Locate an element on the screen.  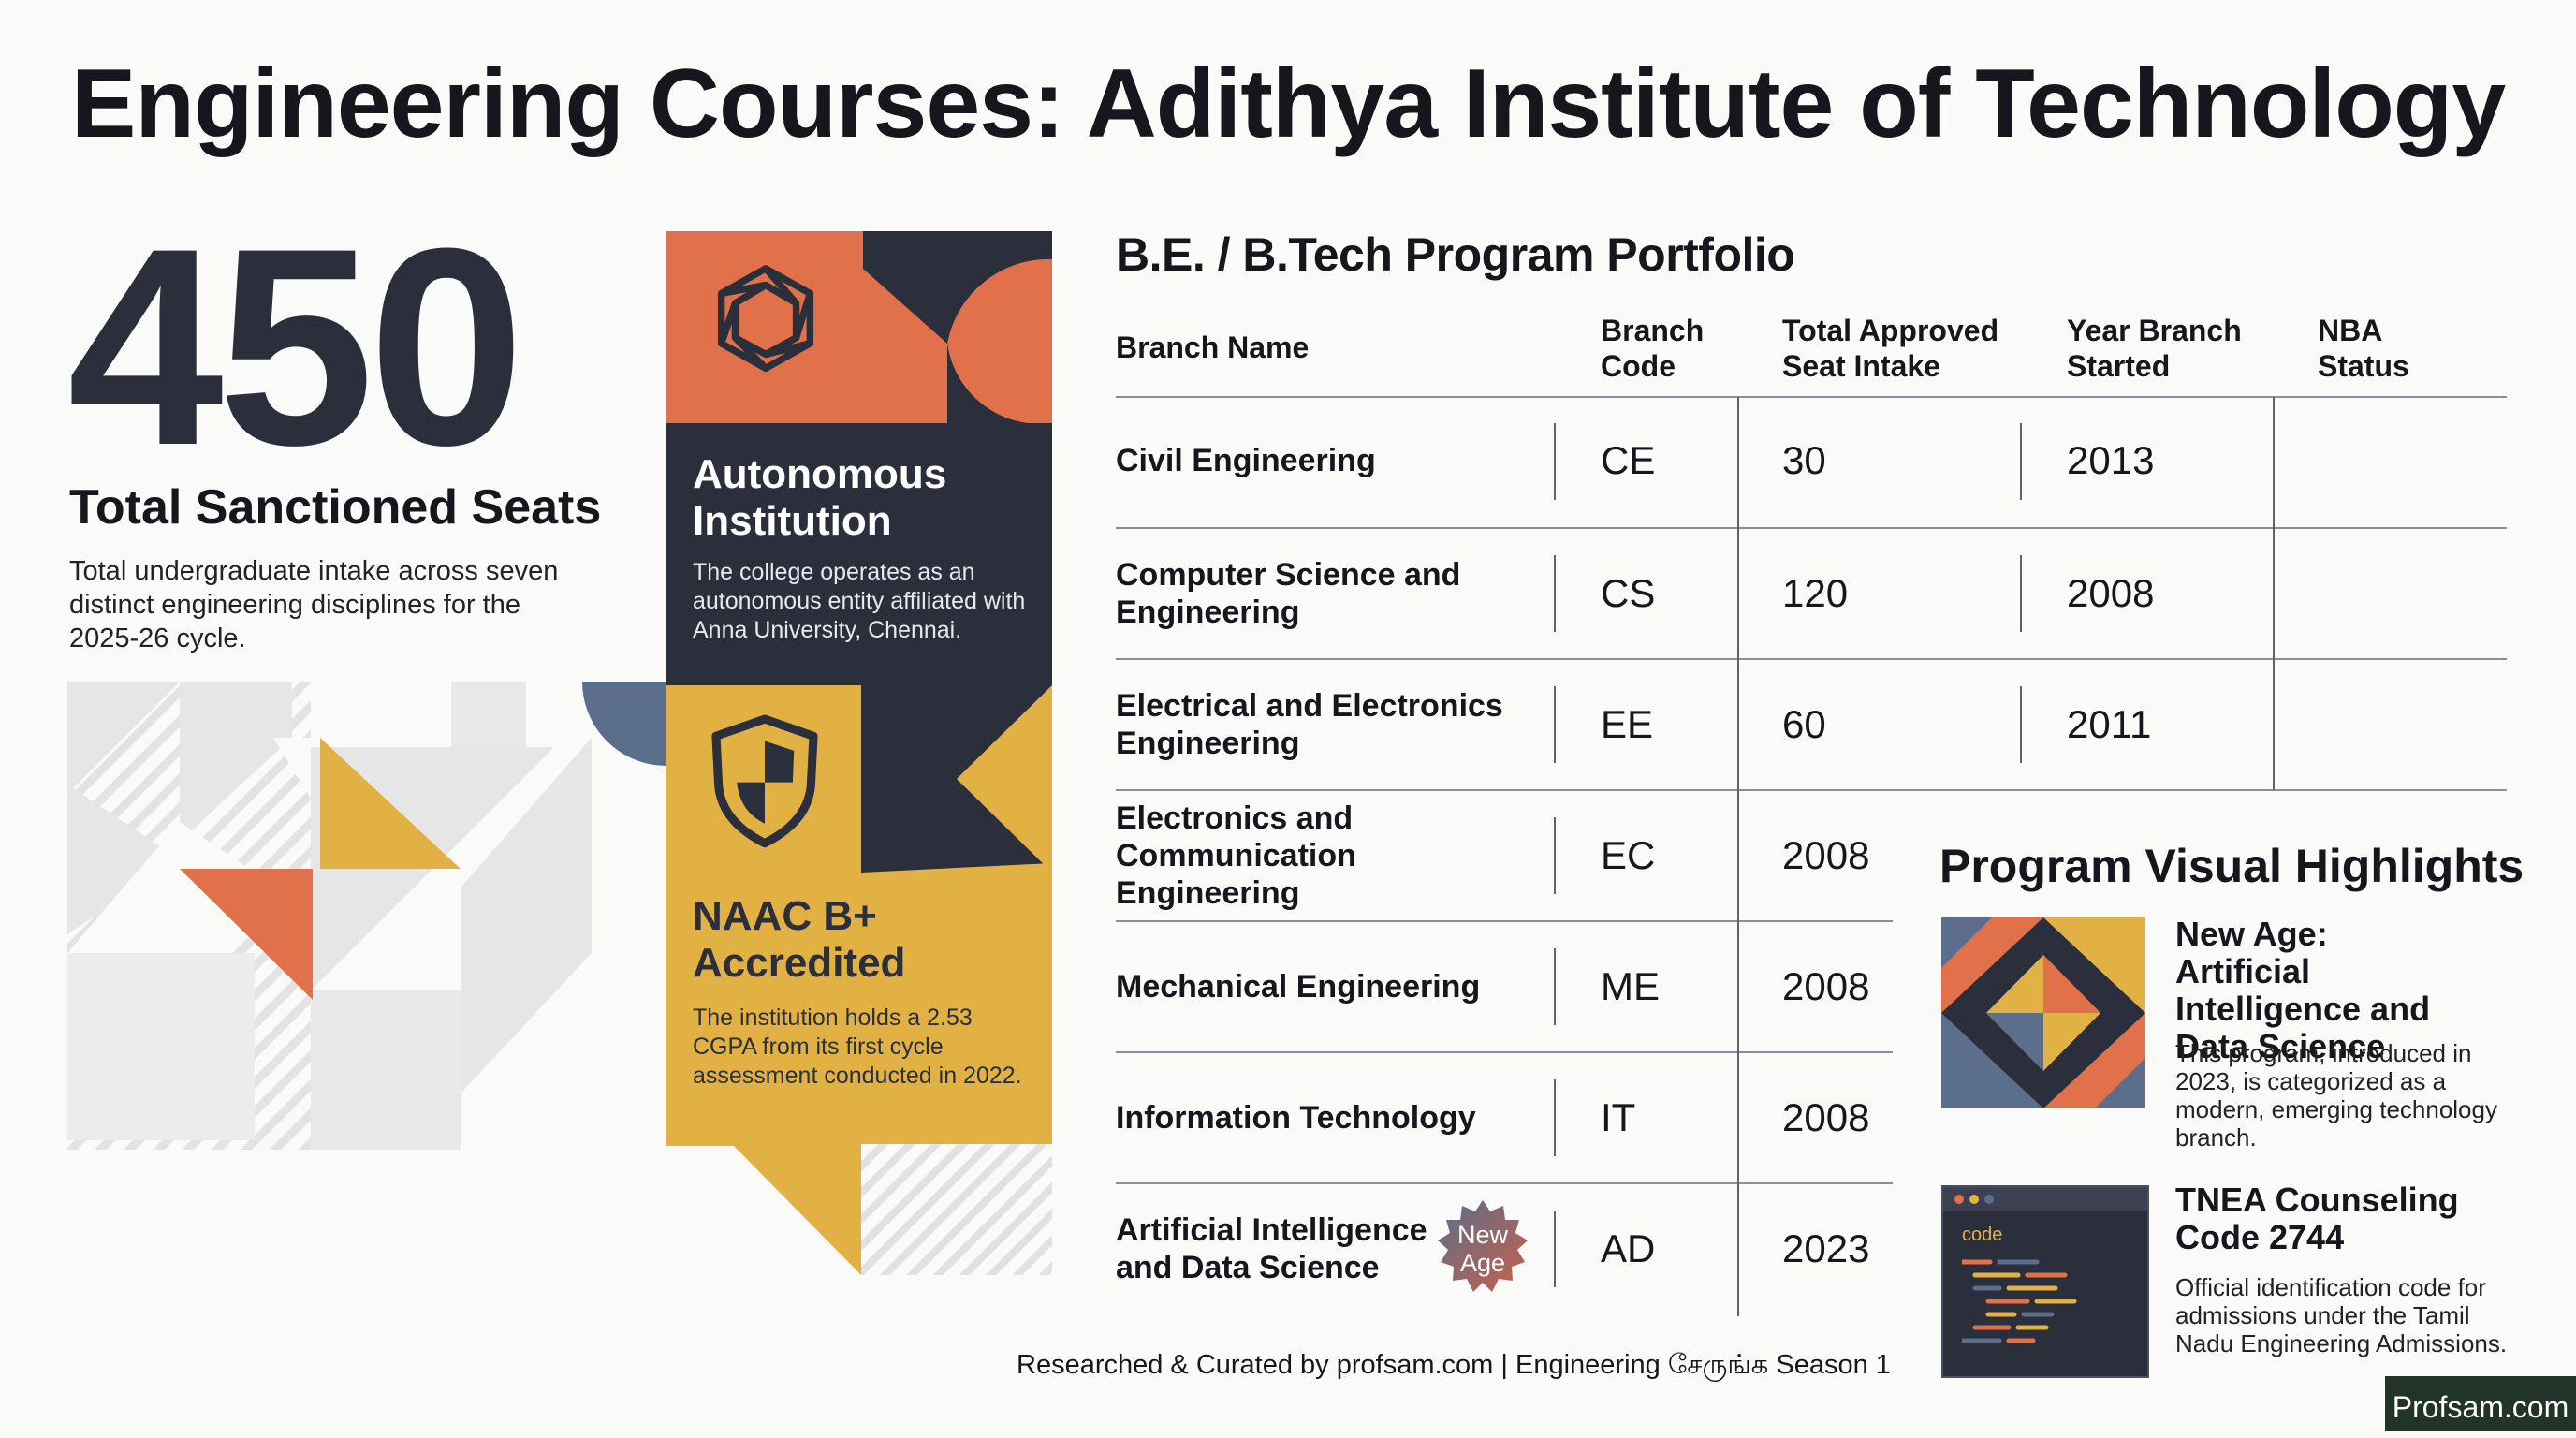
row-mech-intake: 2008 is located at coordinates (1826, 986).